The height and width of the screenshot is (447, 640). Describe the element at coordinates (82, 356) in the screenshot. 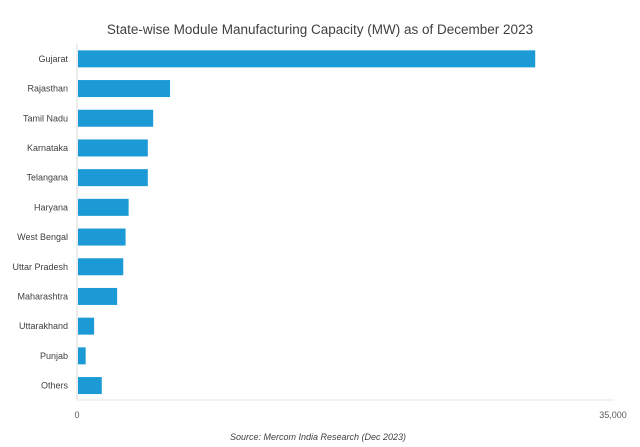

I see `bar-punjab` at that location.